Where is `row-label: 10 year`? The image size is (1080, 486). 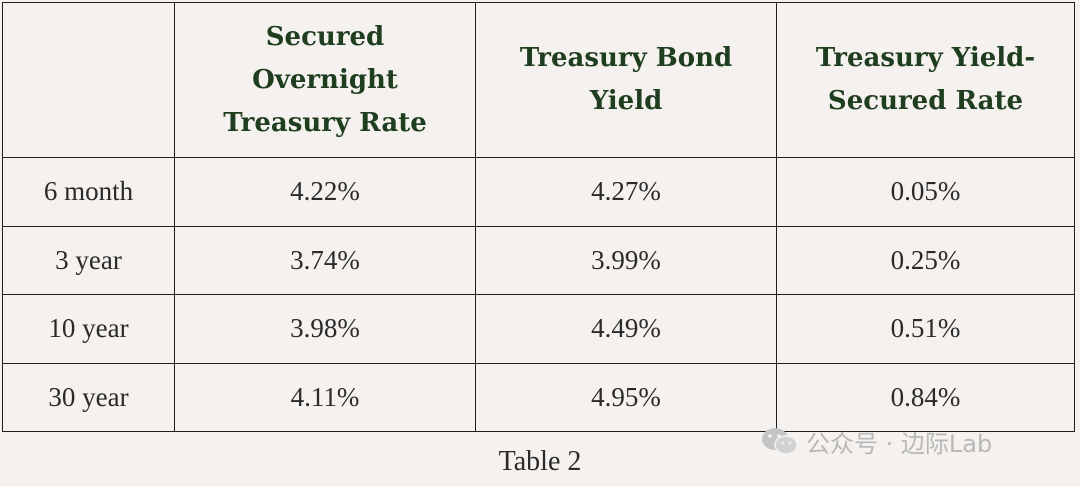 row-label: 10 year is located at coordinates (88, 329).